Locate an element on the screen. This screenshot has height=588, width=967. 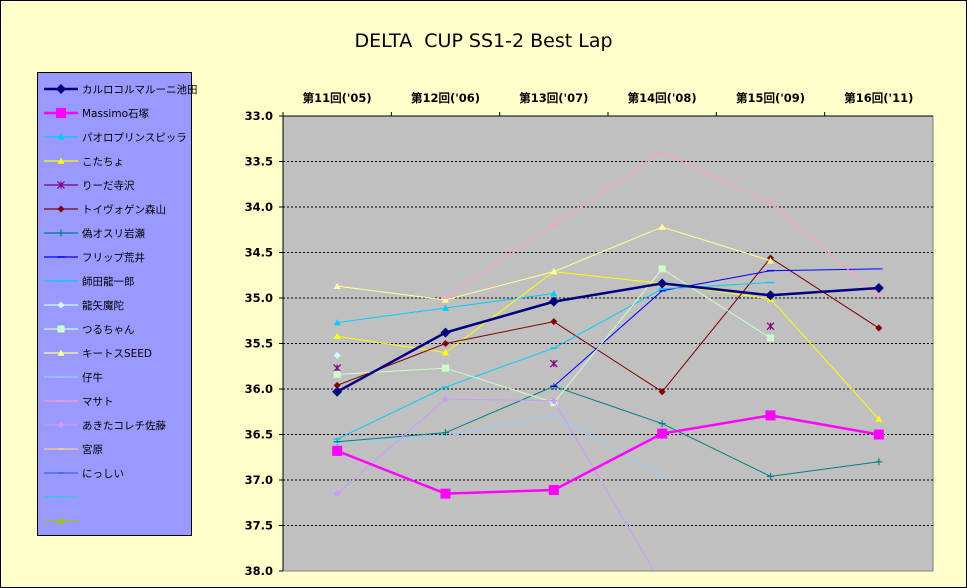
legend-label: フリップ荒井 is located at coordinates (113, 258).